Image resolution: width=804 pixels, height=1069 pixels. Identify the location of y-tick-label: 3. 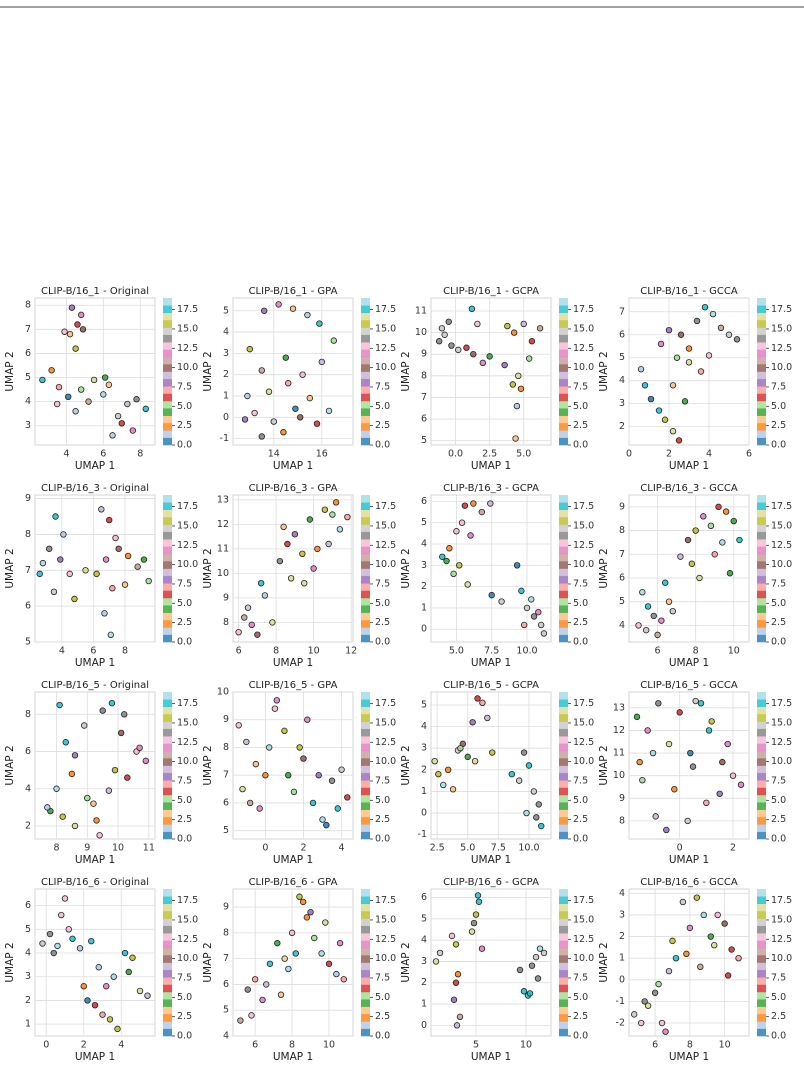
(28, 976).